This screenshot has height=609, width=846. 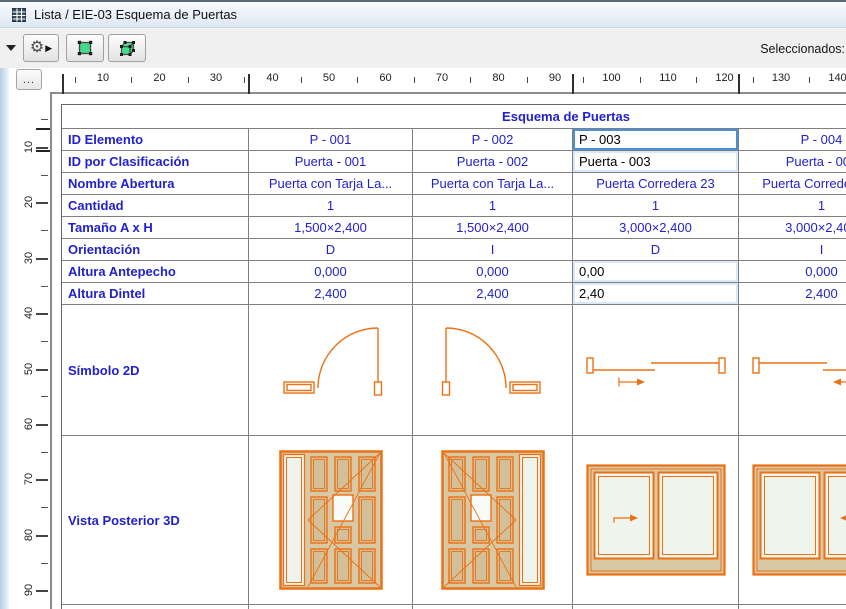 What do you see at coordinates (19, 15) in the screenshot?
I see `schedule-table-icon` at bounding box center [19, 15].